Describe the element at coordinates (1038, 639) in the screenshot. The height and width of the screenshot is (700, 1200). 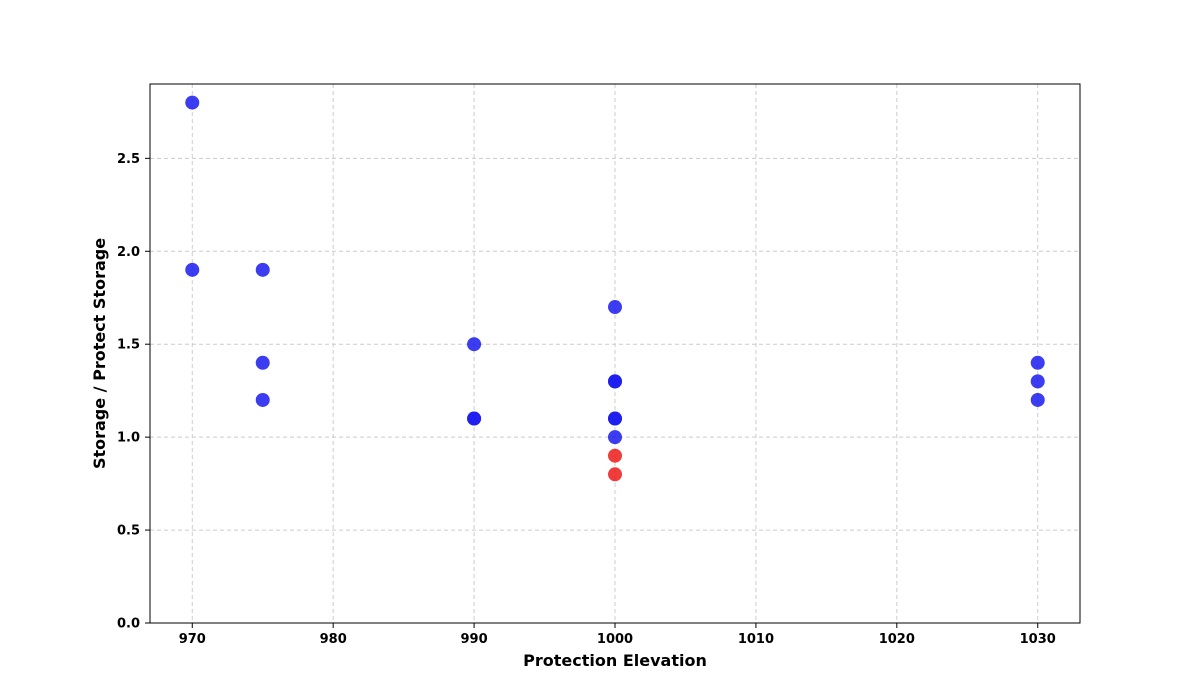
I see `x-tick-label: 1030` at that location.